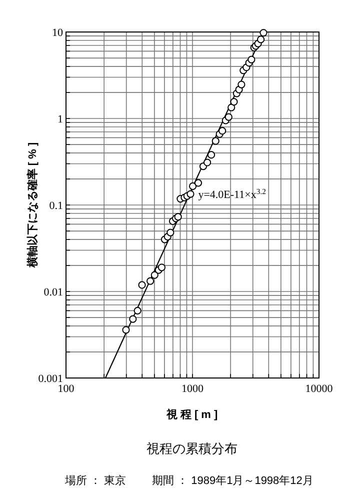  What do you see at coordinates (50, 379) in the screenshot?
I see `y-tick-label: 0.001` at bounding box center [50, 379].